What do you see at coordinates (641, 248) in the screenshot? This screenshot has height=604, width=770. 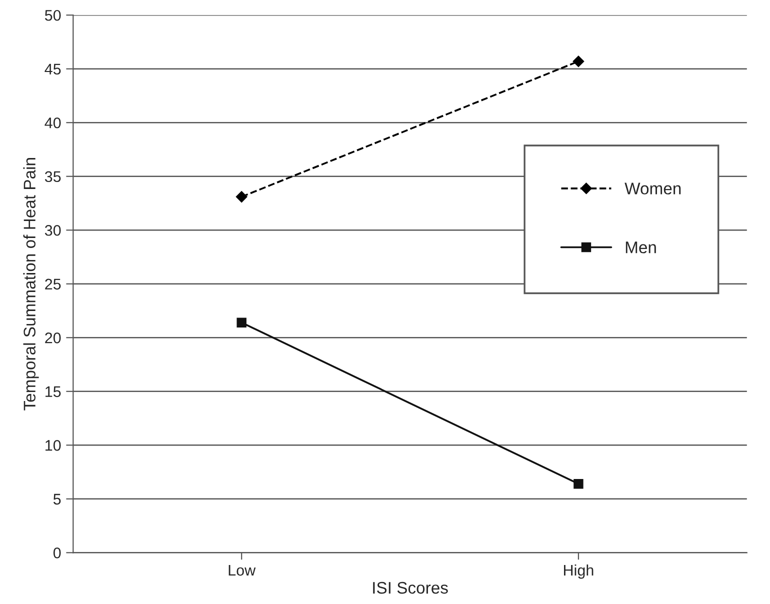 I see `legend-label: Men` at bounding box center [641, 248].